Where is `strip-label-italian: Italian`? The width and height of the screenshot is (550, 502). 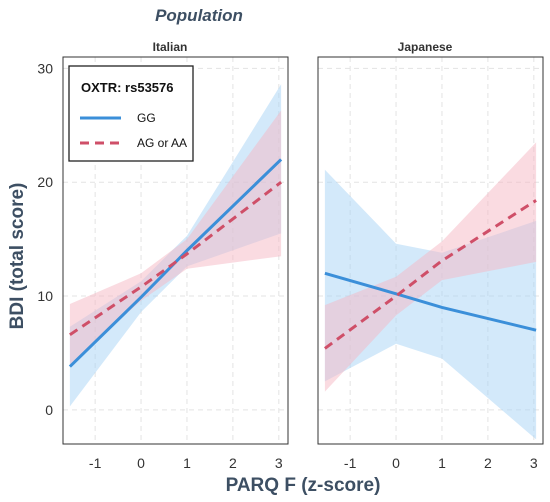
strip-label-italian: Italian is located at coordinates (170, 47).